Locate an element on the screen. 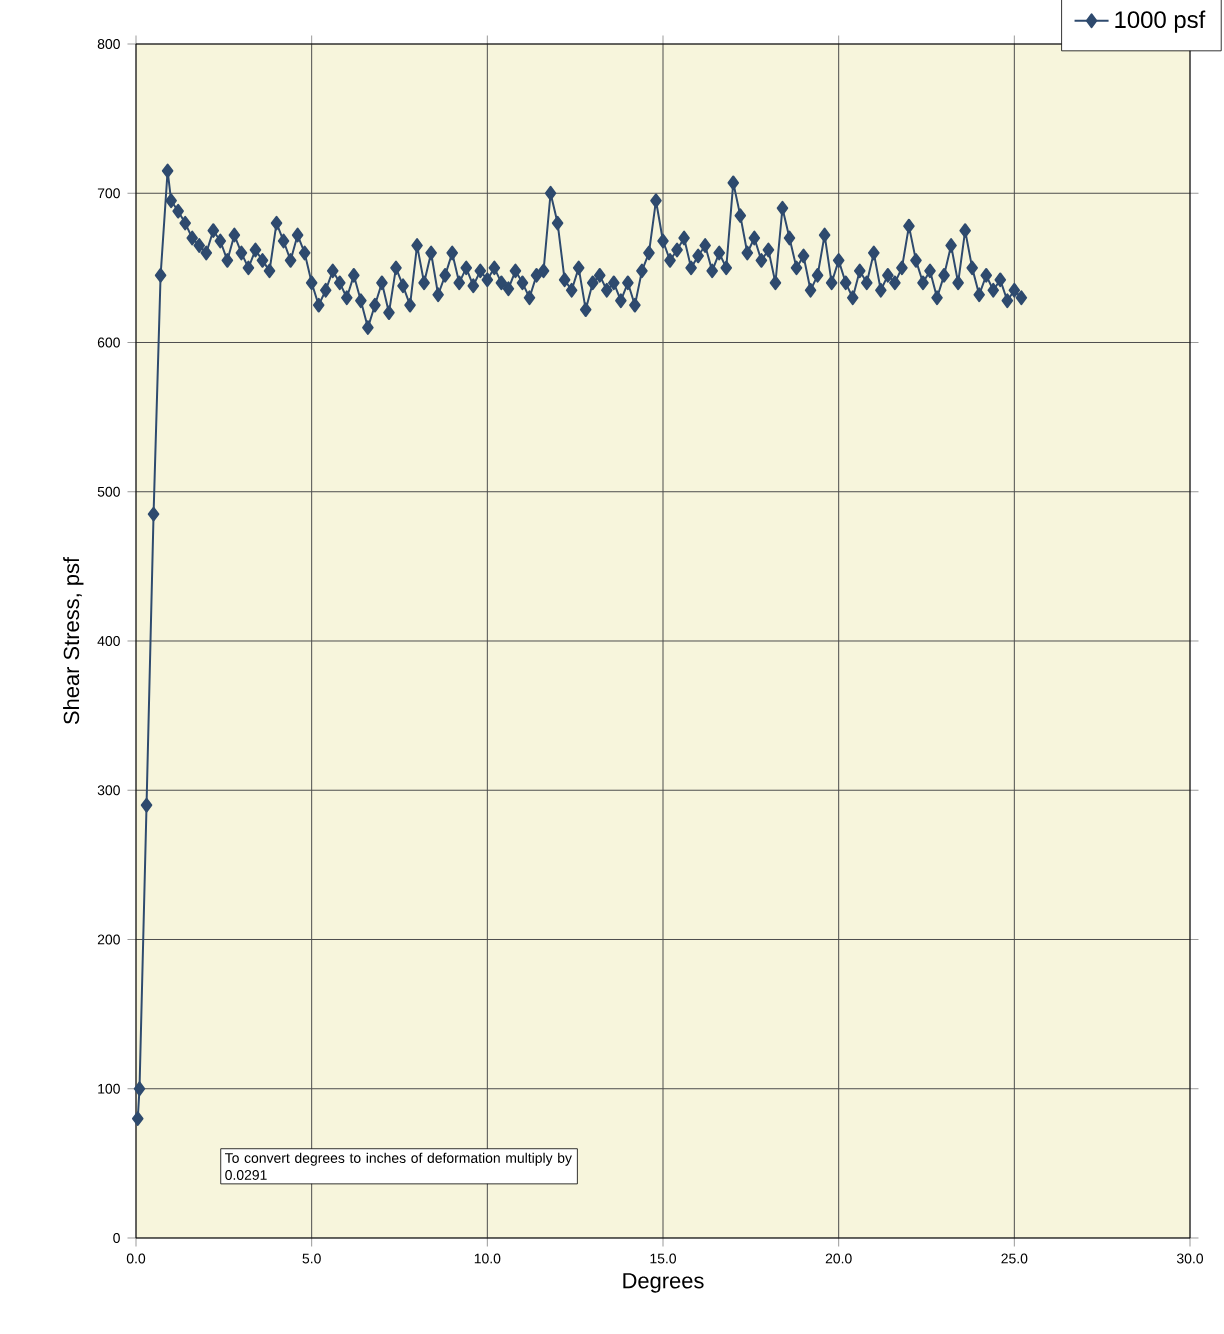 The image size is (1224, 1334). x-axis-title: Degrees is located at coordinates (663, 1283).